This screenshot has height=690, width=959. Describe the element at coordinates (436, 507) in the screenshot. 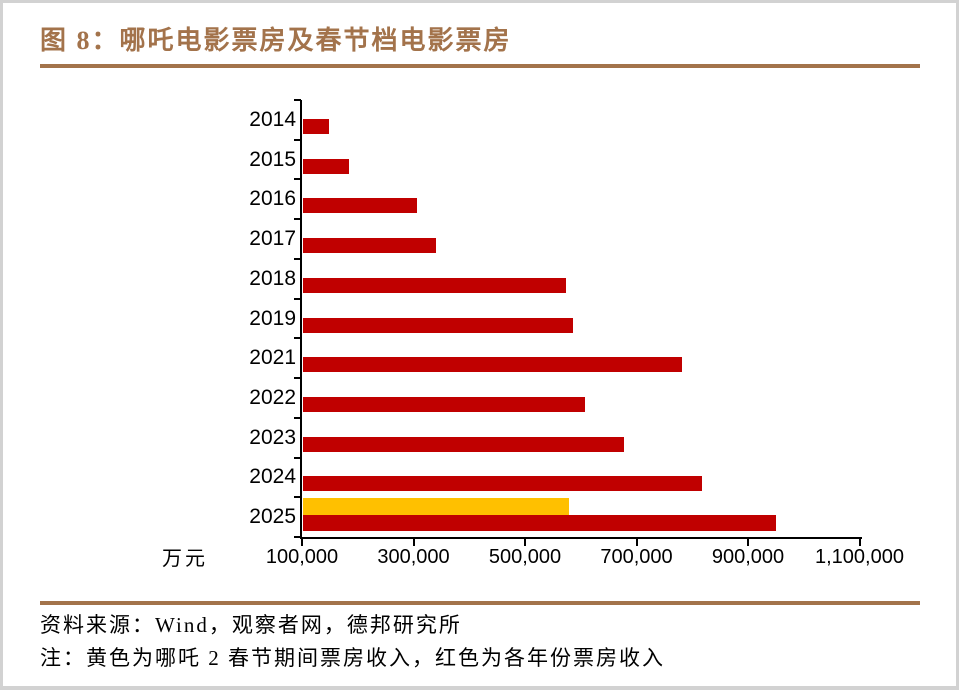

I see `bar-yellow-2025` at that location.